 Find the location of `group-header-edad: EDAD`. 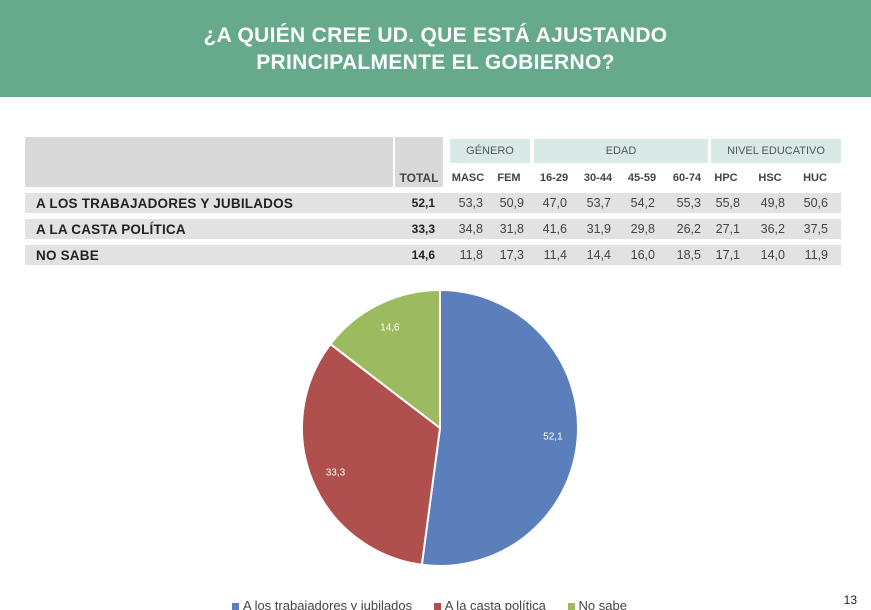

group-header-edad: EDAD is located at coordinates (621, 151).